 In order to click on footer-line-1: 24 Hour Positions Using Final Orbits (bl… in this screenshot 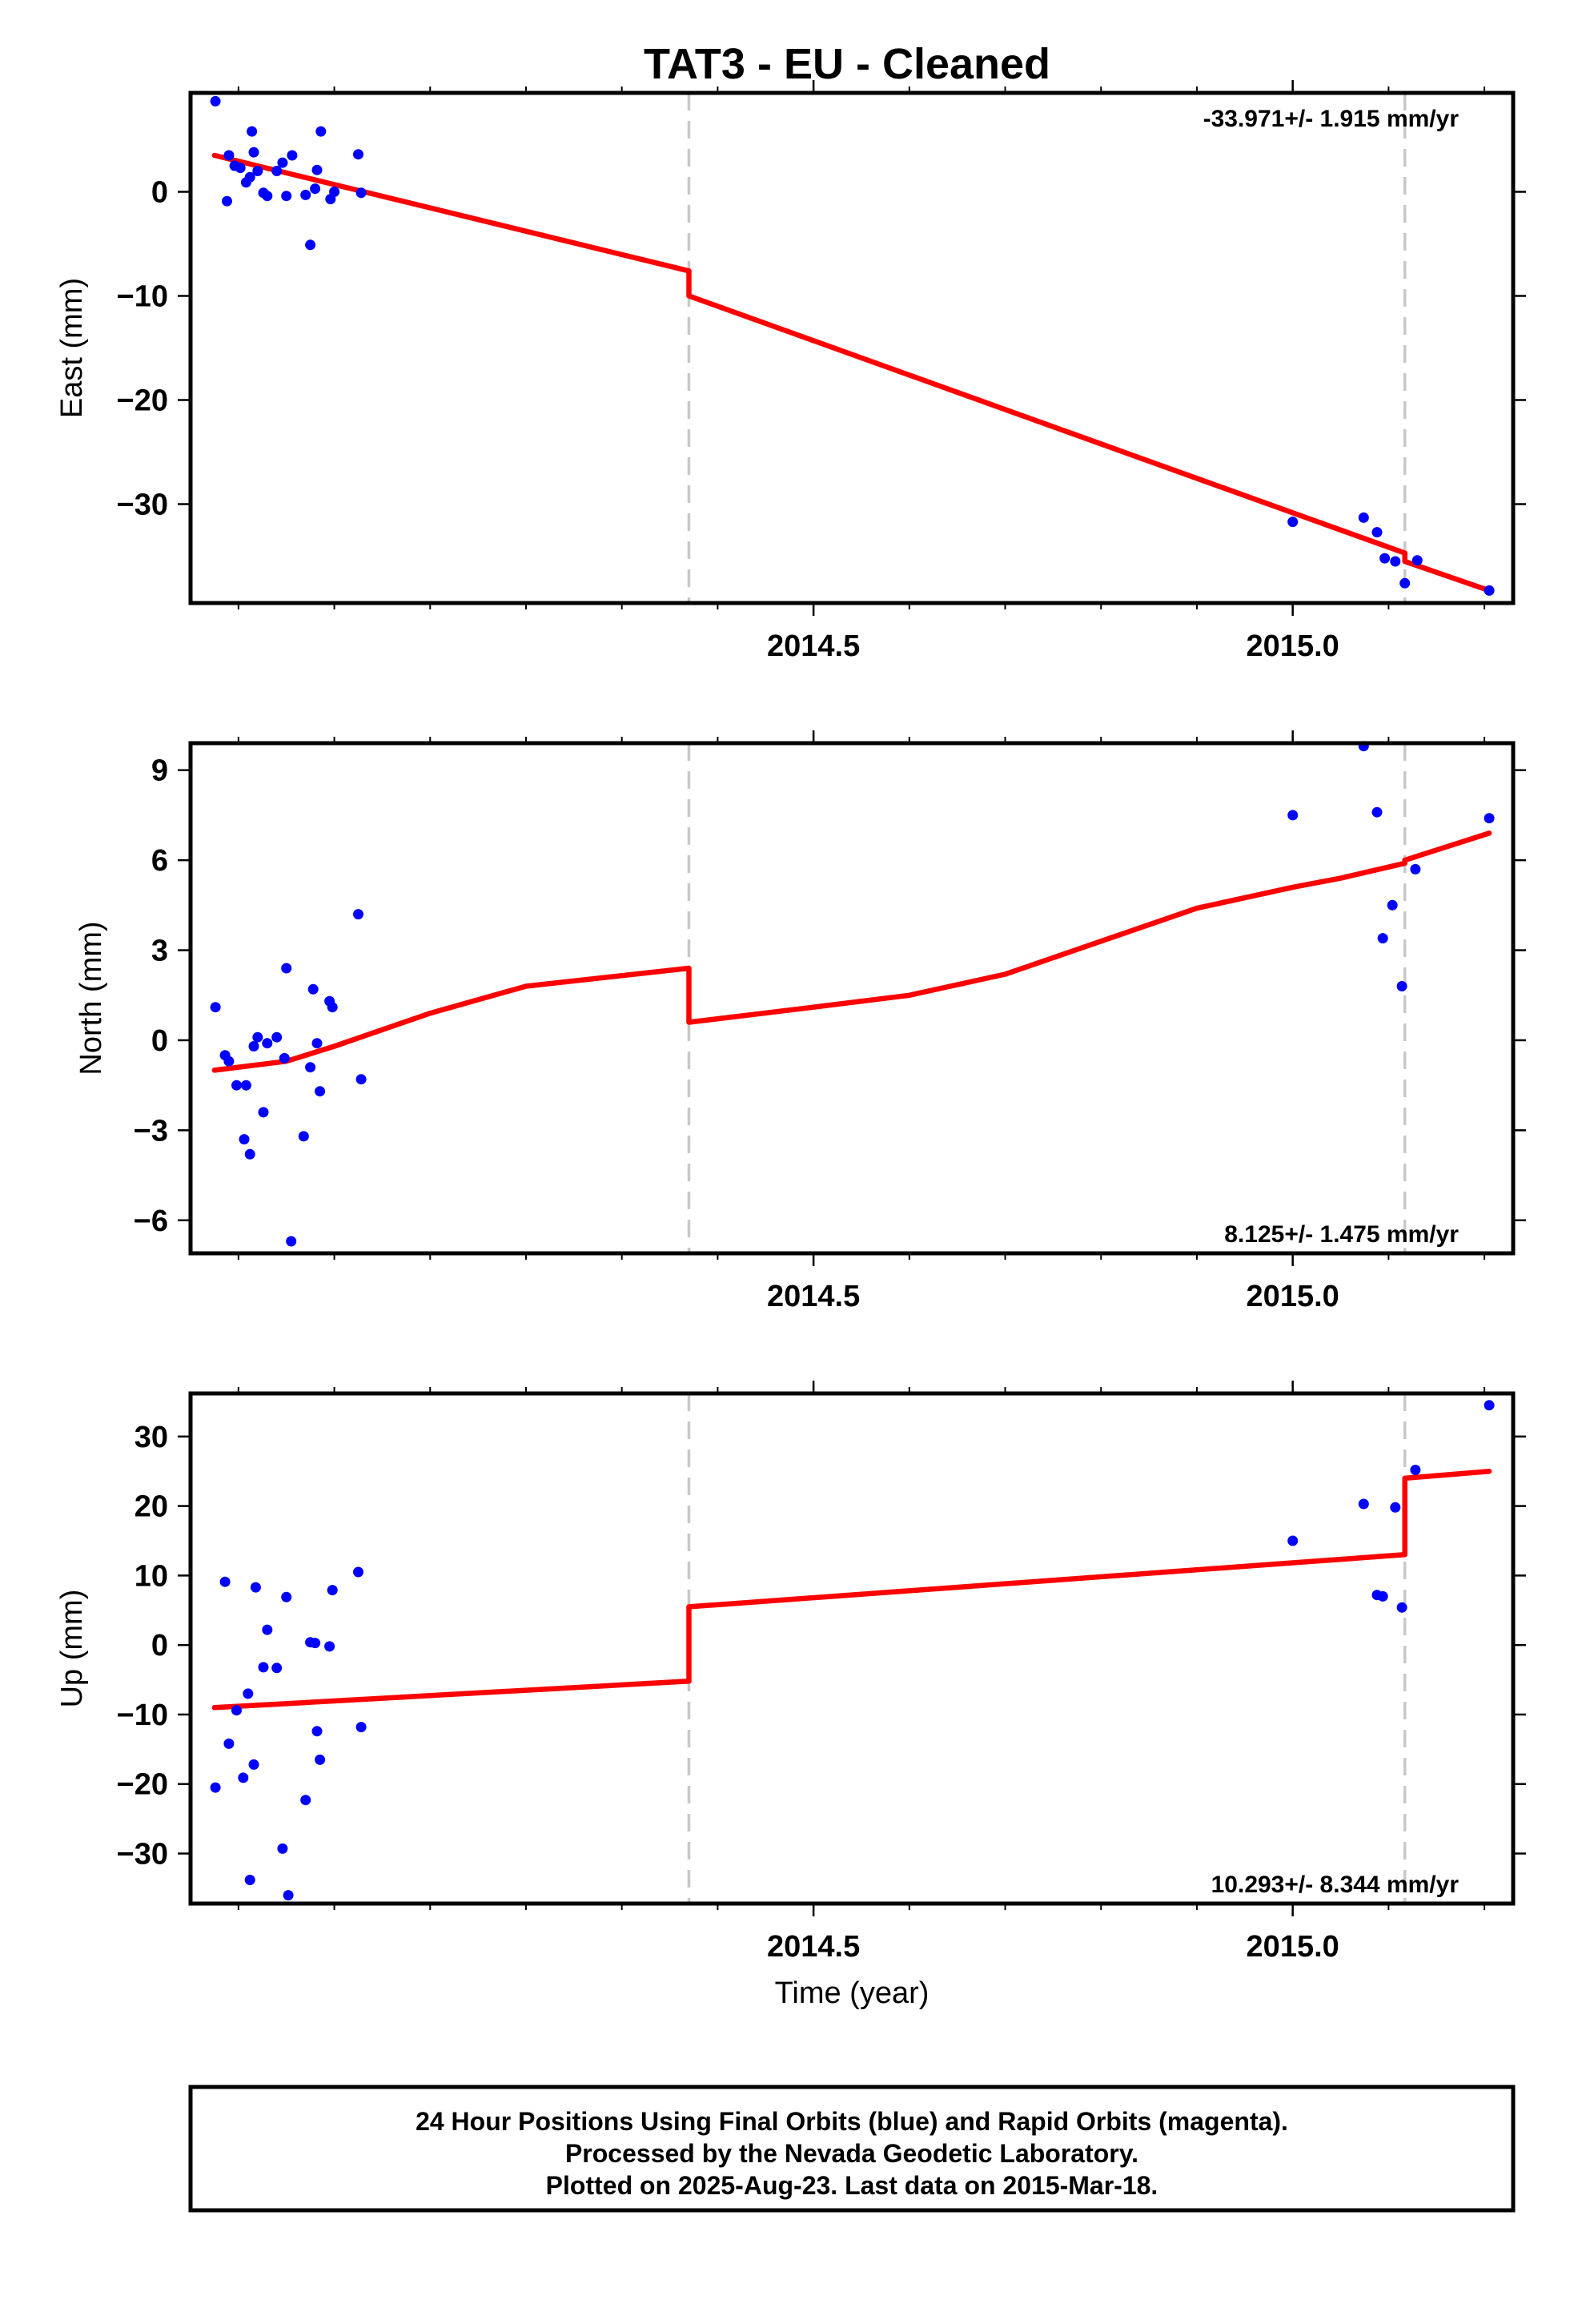, I will do `click(852, 2121)`.